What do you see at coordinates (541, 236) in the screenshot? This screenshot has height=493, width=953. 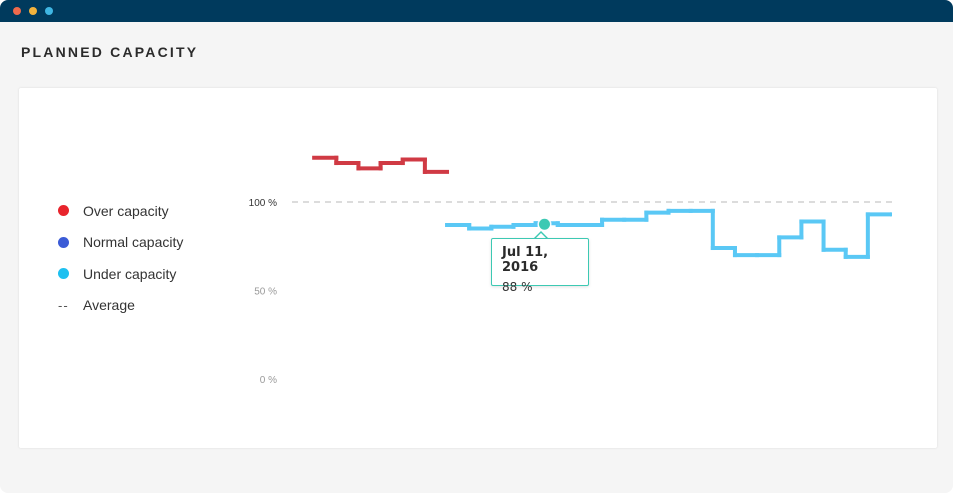 I see `tooltip-arrow-inner` at bounding box center [541, 236].